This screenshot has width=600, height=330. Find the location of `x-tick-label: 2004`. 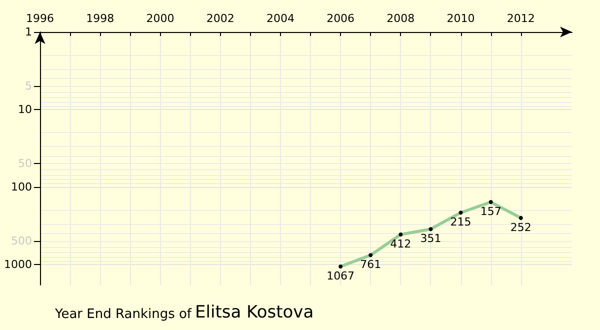

x-tick-label: 2004 is located at coordinates (280, 18).